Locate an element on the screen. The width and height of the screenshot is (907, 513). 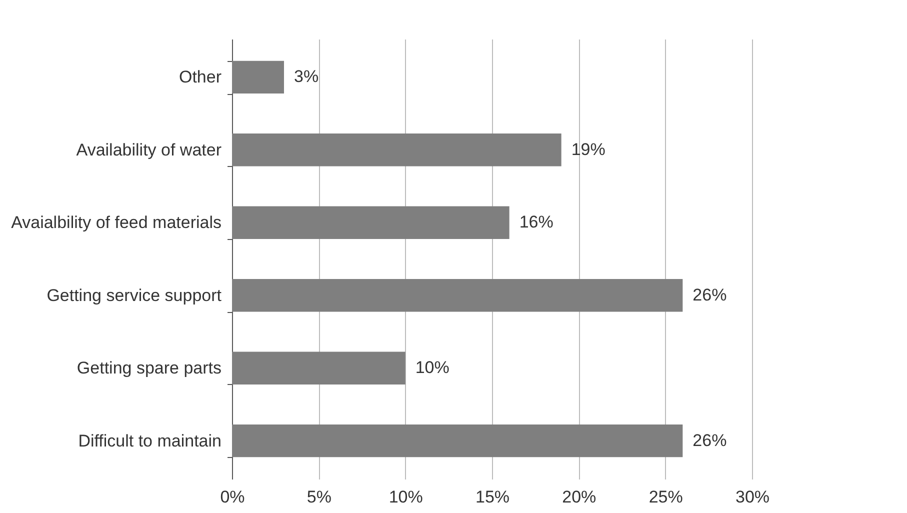
y-tick-label: Availability of water is located at coordinates (149, 150).